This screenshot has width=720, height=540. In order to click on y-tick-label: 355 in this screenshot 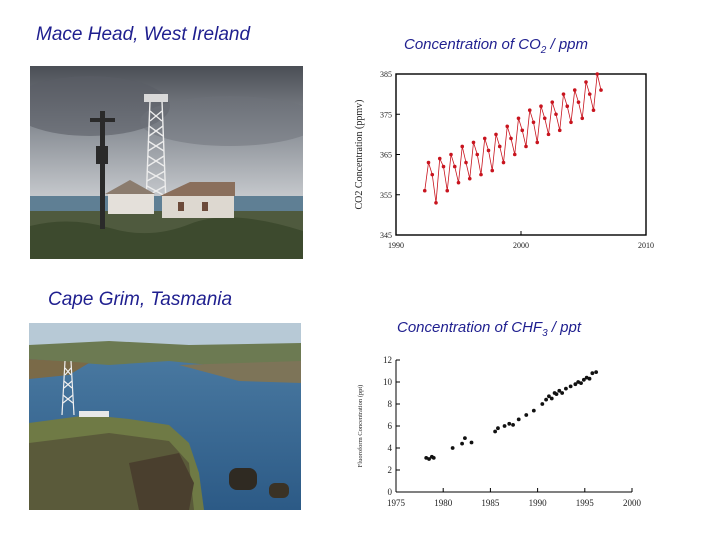, I will do `click(386, 195)`.